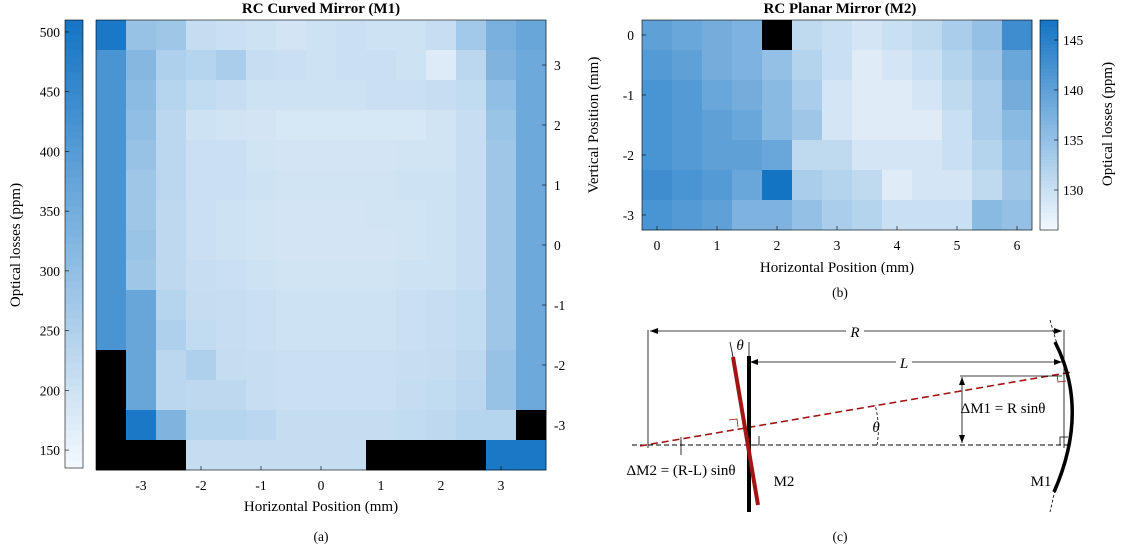 The image size is (1125, 552). Describe the element at coordinates (1058, 362) in the screenshot. I see `L-arrow-right` at that location.